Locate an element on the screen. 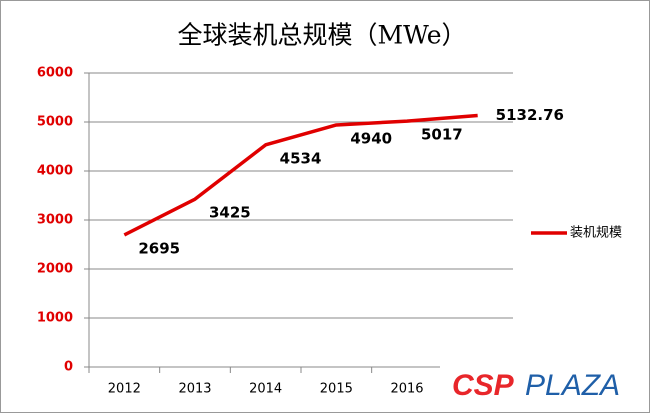 The height and width of the screenshot is (413, 650). y-tick-label: 4000 is located at coordinates (55, 171).